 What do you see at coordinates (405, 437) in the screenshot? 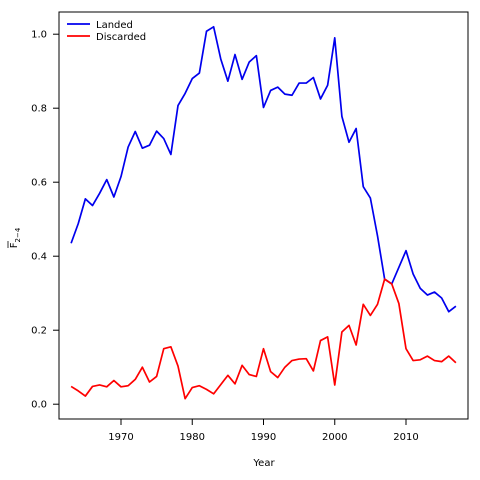
I see `x-tick-label-2010: 2010` at bounding box center [405, 437].